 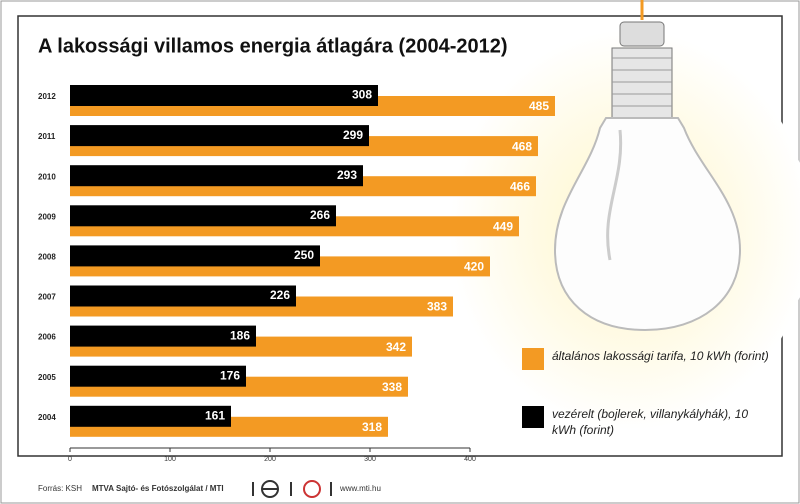 I want to click on y-tick-label: 2004, so click(x=47, y=417).